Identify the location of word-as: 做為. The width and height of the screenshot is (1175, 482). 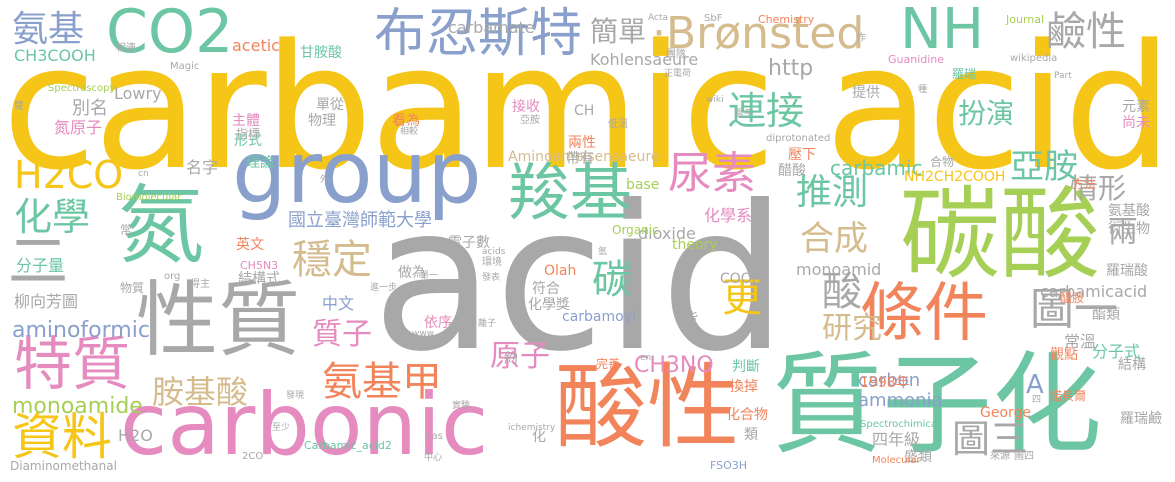
(412, 273).